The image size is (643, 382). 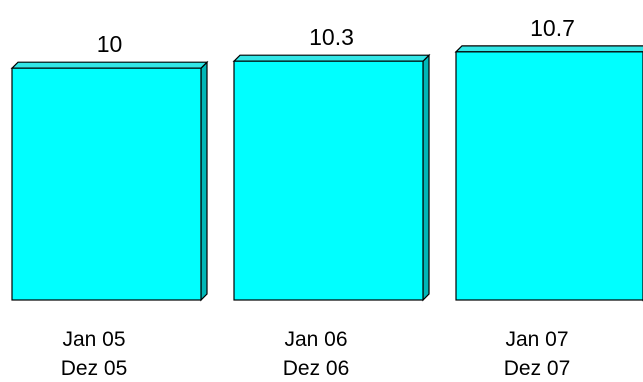 I want to click on category-label-1-line-0: Jan 06, so click(x=315, y=339).